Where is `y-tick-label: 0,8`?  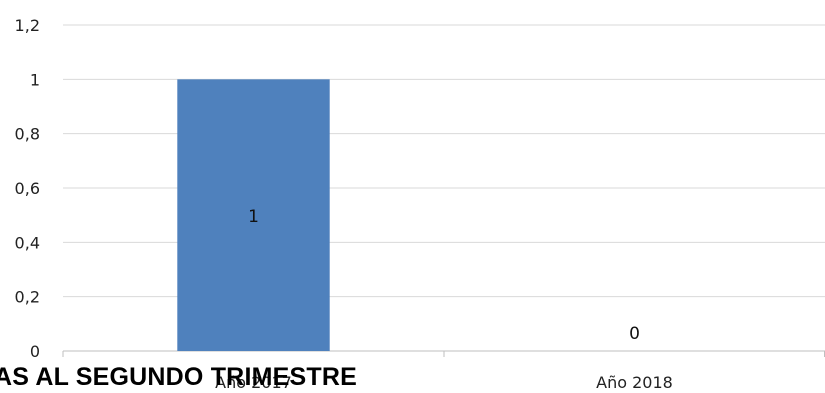 y-tick-label: 0,8 is located at coordinates (27, 134).